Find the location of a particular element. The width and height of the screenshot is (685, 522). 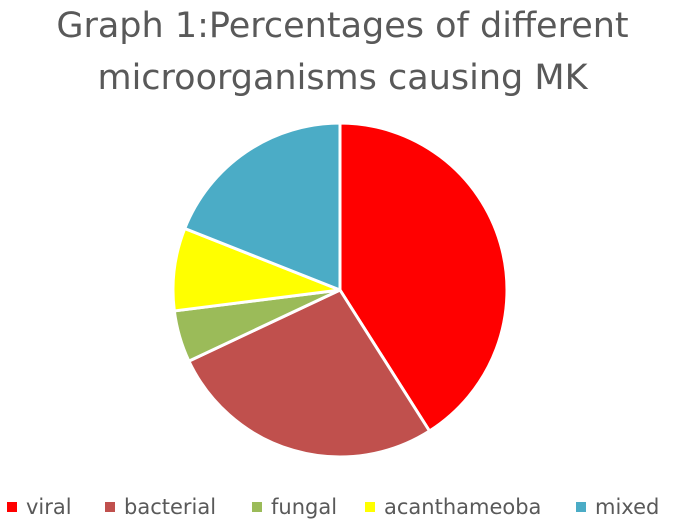

legend-swatch-fungal is located at coordinates (257, 507).